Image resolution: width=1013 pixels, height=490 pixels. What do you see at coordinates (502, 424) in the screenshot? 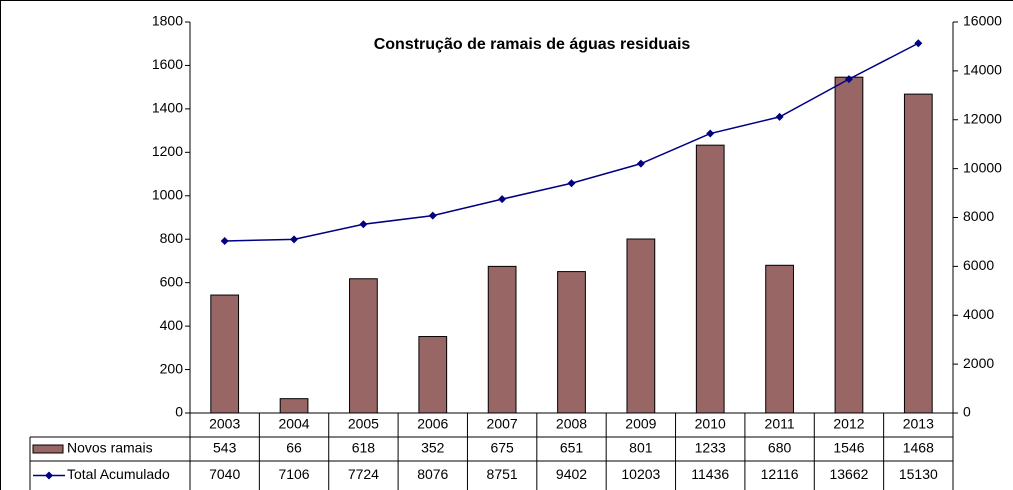
I see `x-tick-label: 2007` at bounding box center [502, 424].